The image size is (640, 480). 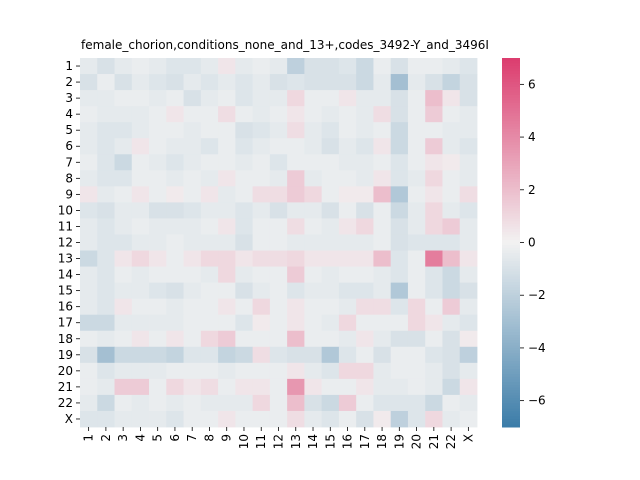 I want to click on colorbar-tick-label: 4, so click(x=532, y=137).